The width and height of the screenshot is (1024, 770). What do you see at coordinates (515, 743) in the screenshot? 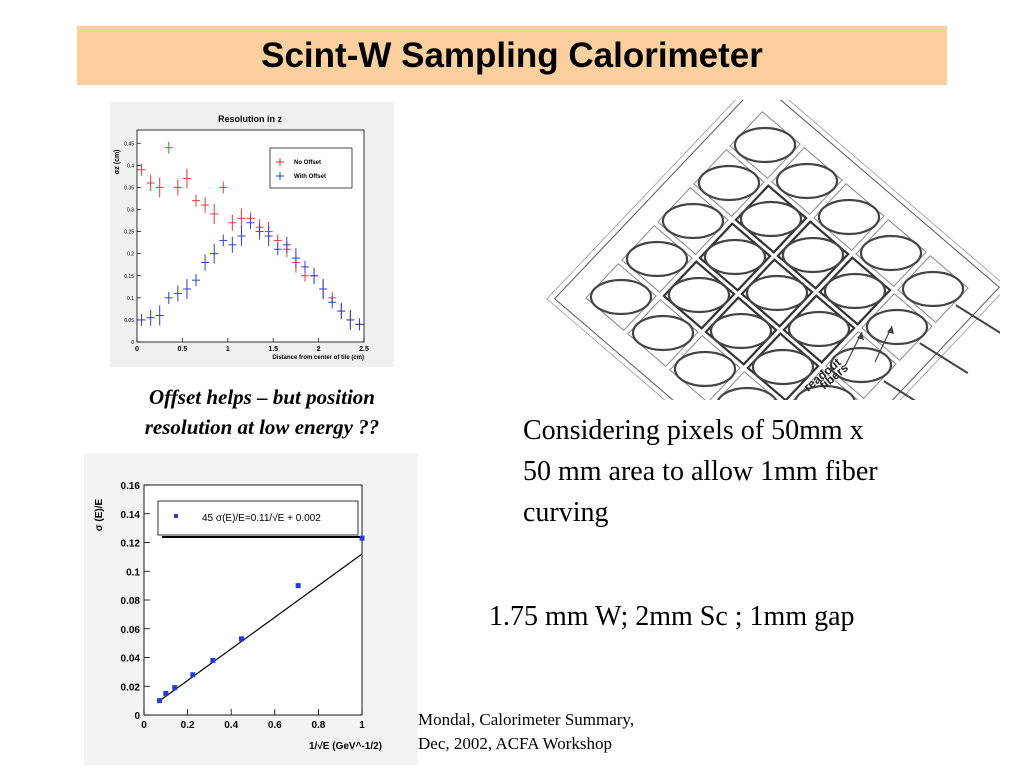
I see `footer-line-2: Dec, 2002, ACFA Workshop` at bounding box center [515, 743].